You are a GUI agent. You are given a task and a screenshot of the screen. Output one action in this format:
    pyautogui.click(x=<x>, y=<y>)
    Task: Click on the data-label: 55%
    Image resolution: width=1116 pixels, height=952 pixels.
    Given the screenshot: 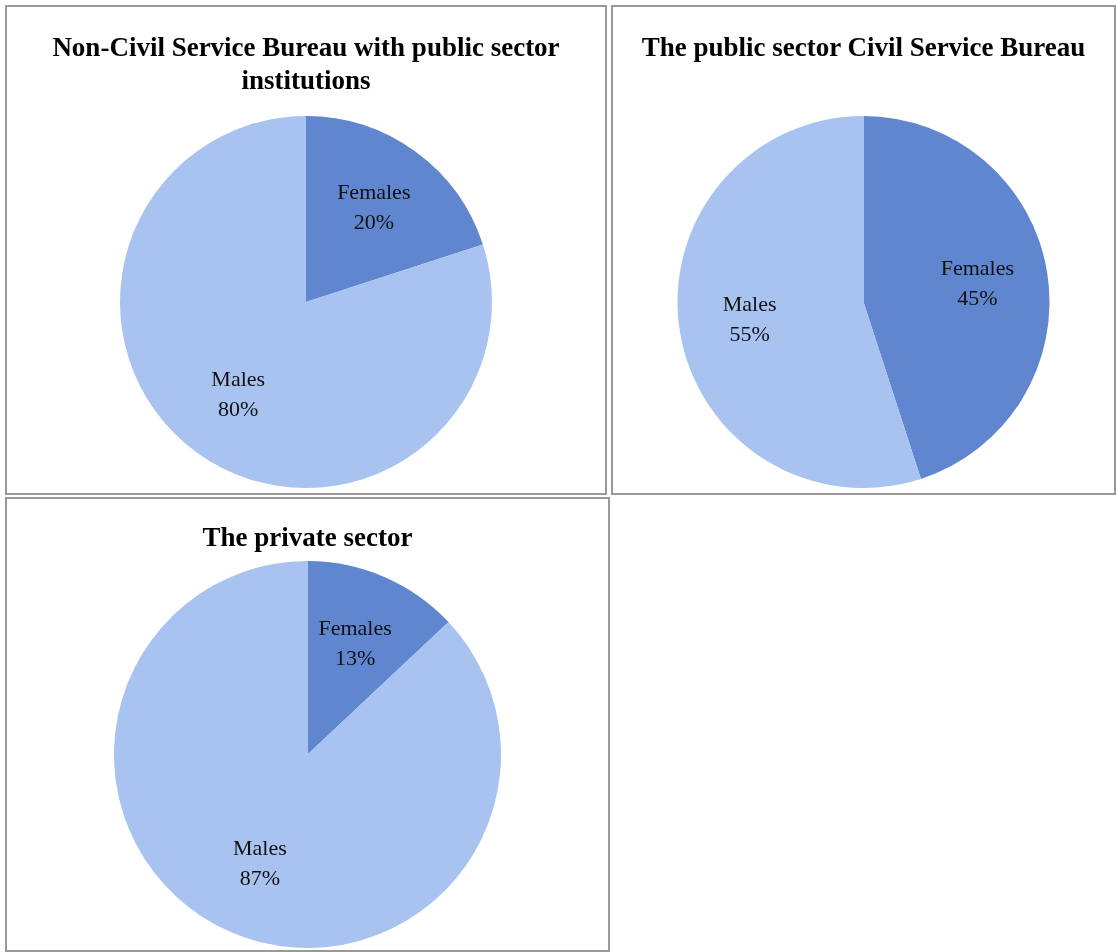 What is the action you would take?
    pyautogui.click(x=749, y=333)
    